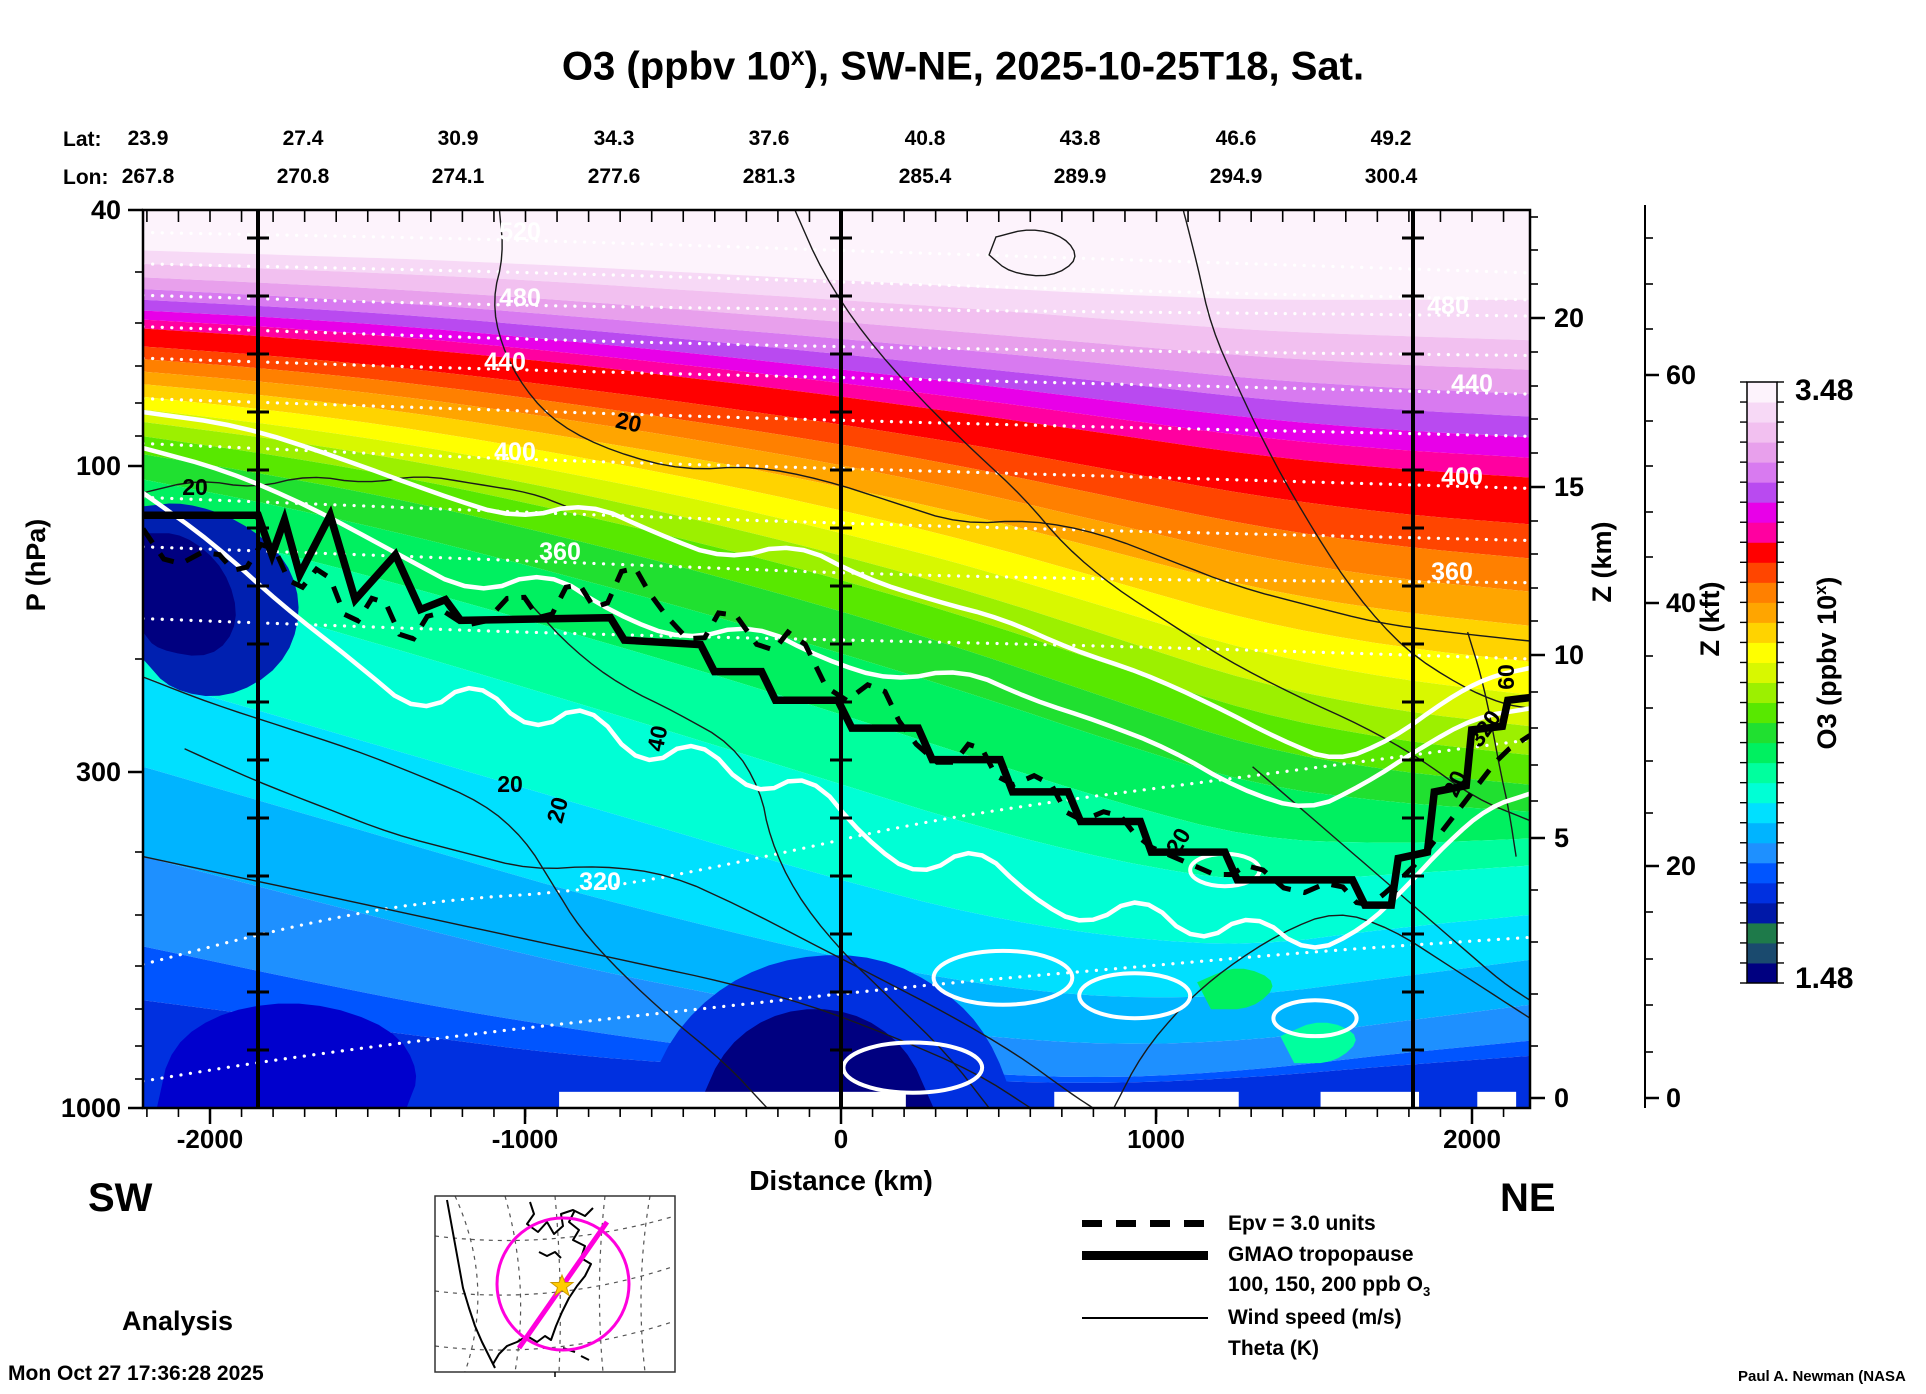 The image size is (1926, 1394). Describe the element at coordinates (1276, 1224) in the screenshot. I see `legend-item-epv: Epv = 3.0 units` at that location.